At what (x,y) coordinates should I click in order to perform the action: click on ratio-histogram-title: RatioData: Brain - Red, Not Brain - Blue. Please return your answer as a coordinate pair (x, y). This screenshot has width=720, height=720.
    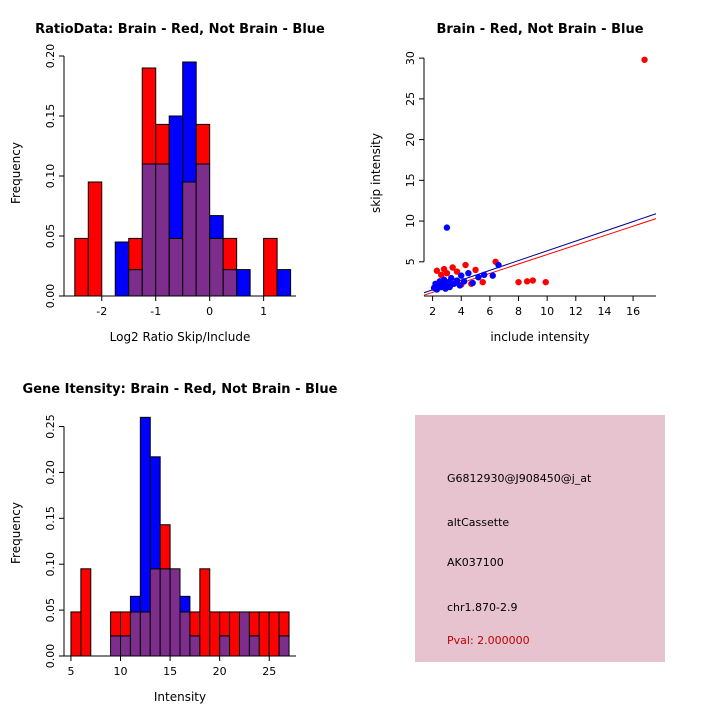
    Looking at the image, I should click on (180, 29).